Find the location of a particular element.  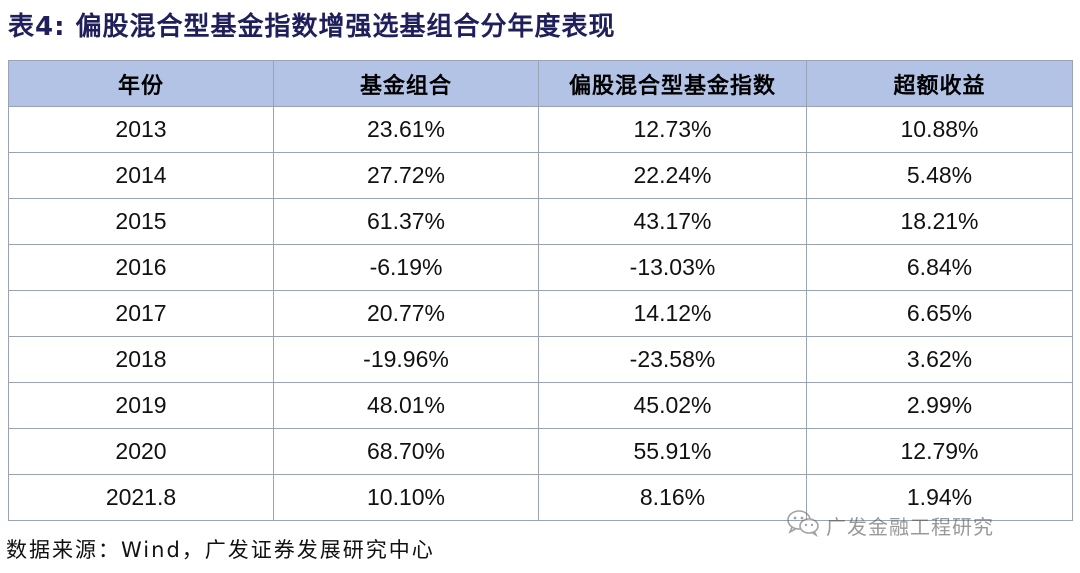

table-row: 2016 -6.19% -13.03% 6.84% is located at coordinates (540, 267).